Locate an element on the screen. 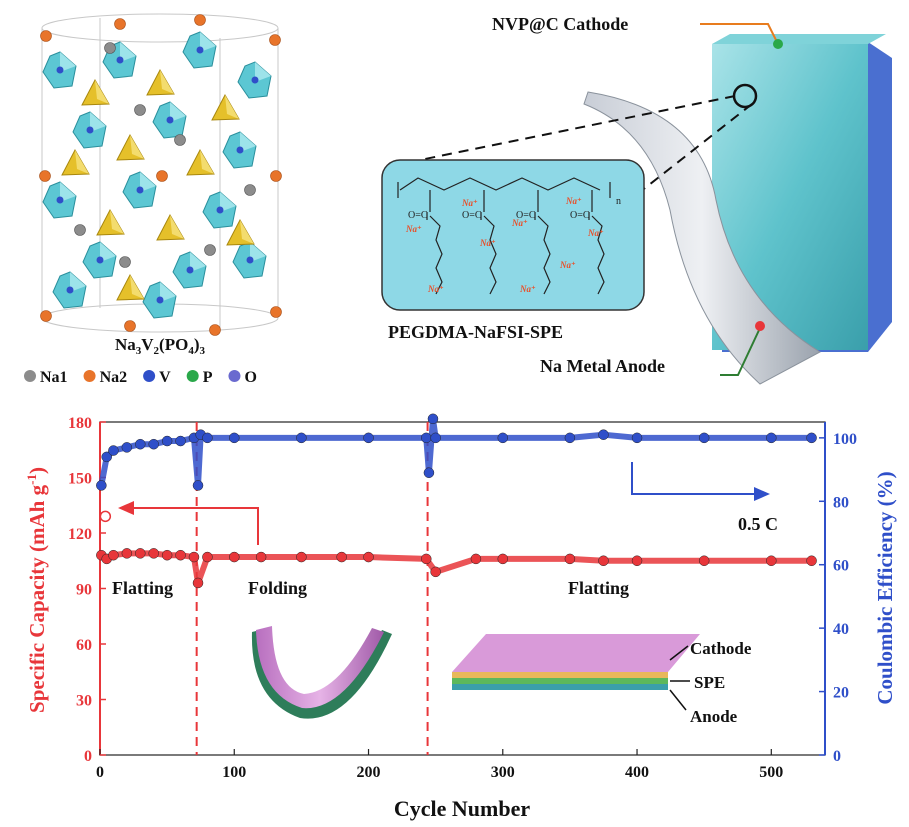 This screenshot has height=827, width=909. legend-label: Na1 is located at coordinates (54, 377).